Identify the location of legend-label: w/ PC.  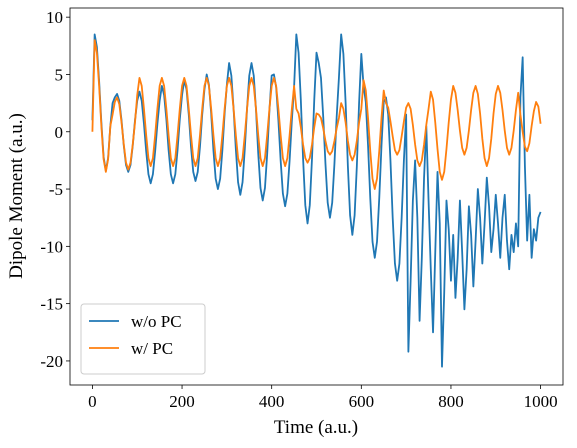
(152, 348).